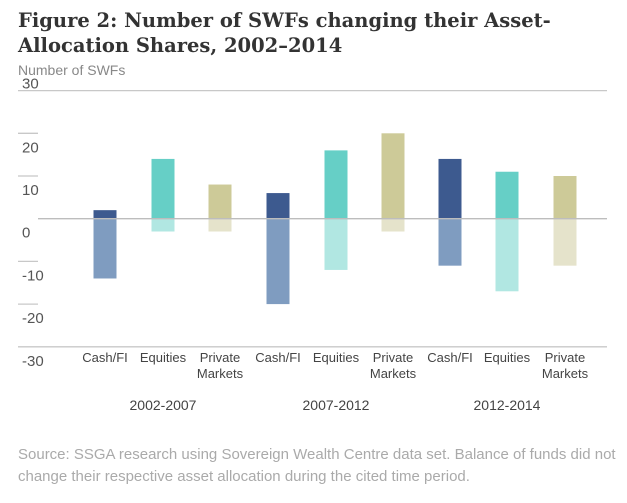  Describe the element at coordinates (30, 190) in the screenshot. I see `y-tick-label: 10` at that location.